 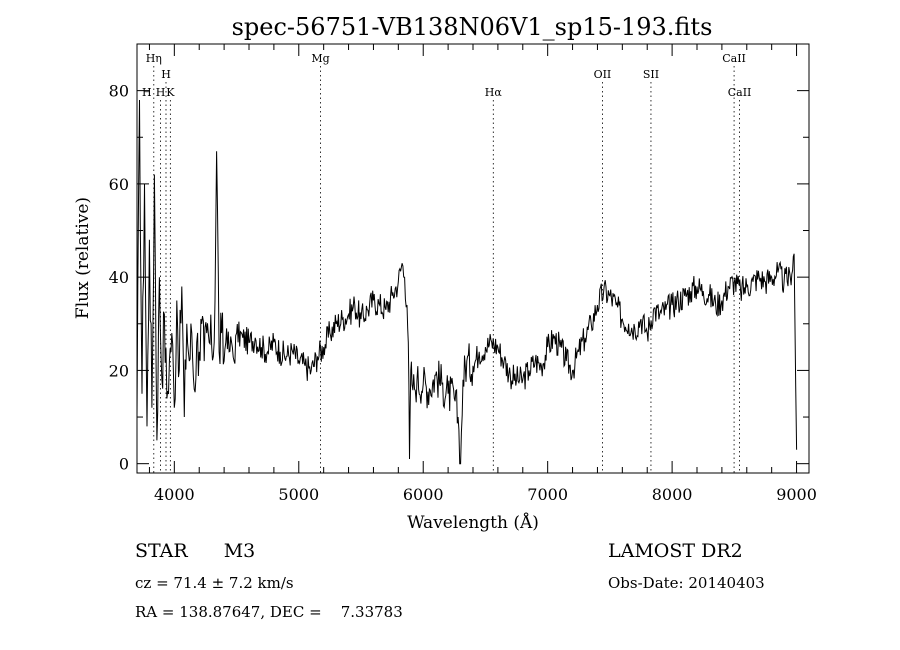 I want to click on x-tick-label: 5000, so click(x=298, y=494).